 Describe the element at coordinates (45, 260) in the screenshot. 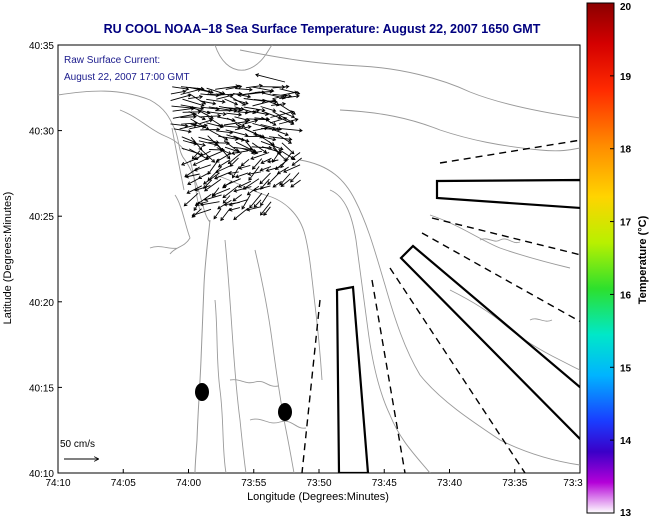

I see `y-axis-ticks: 40:35 40:30 40:25 40:20 40:15 40:10` at that location.